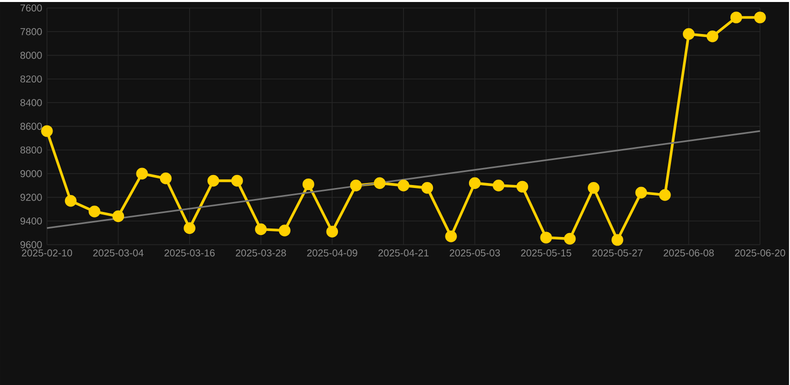  Describe the element at coordinates (617, 252) in the screenshot. I see `x-tick-label: 2025-05-27` at that location.